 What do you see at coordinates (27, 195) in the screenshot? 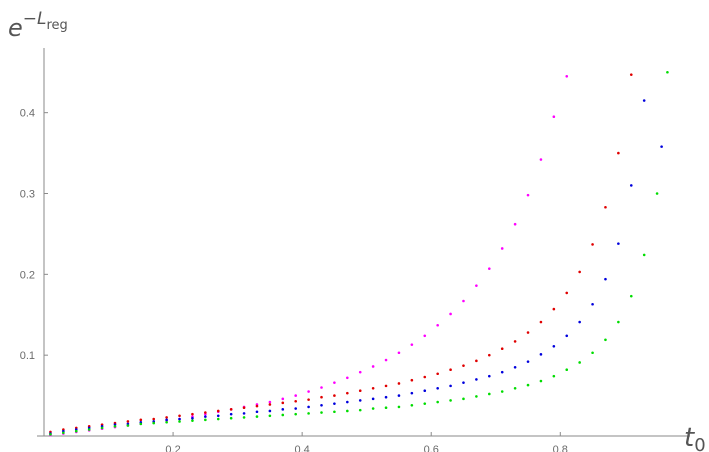
I see `y-tick-label: 0.3` at bounding box center [27, 195].